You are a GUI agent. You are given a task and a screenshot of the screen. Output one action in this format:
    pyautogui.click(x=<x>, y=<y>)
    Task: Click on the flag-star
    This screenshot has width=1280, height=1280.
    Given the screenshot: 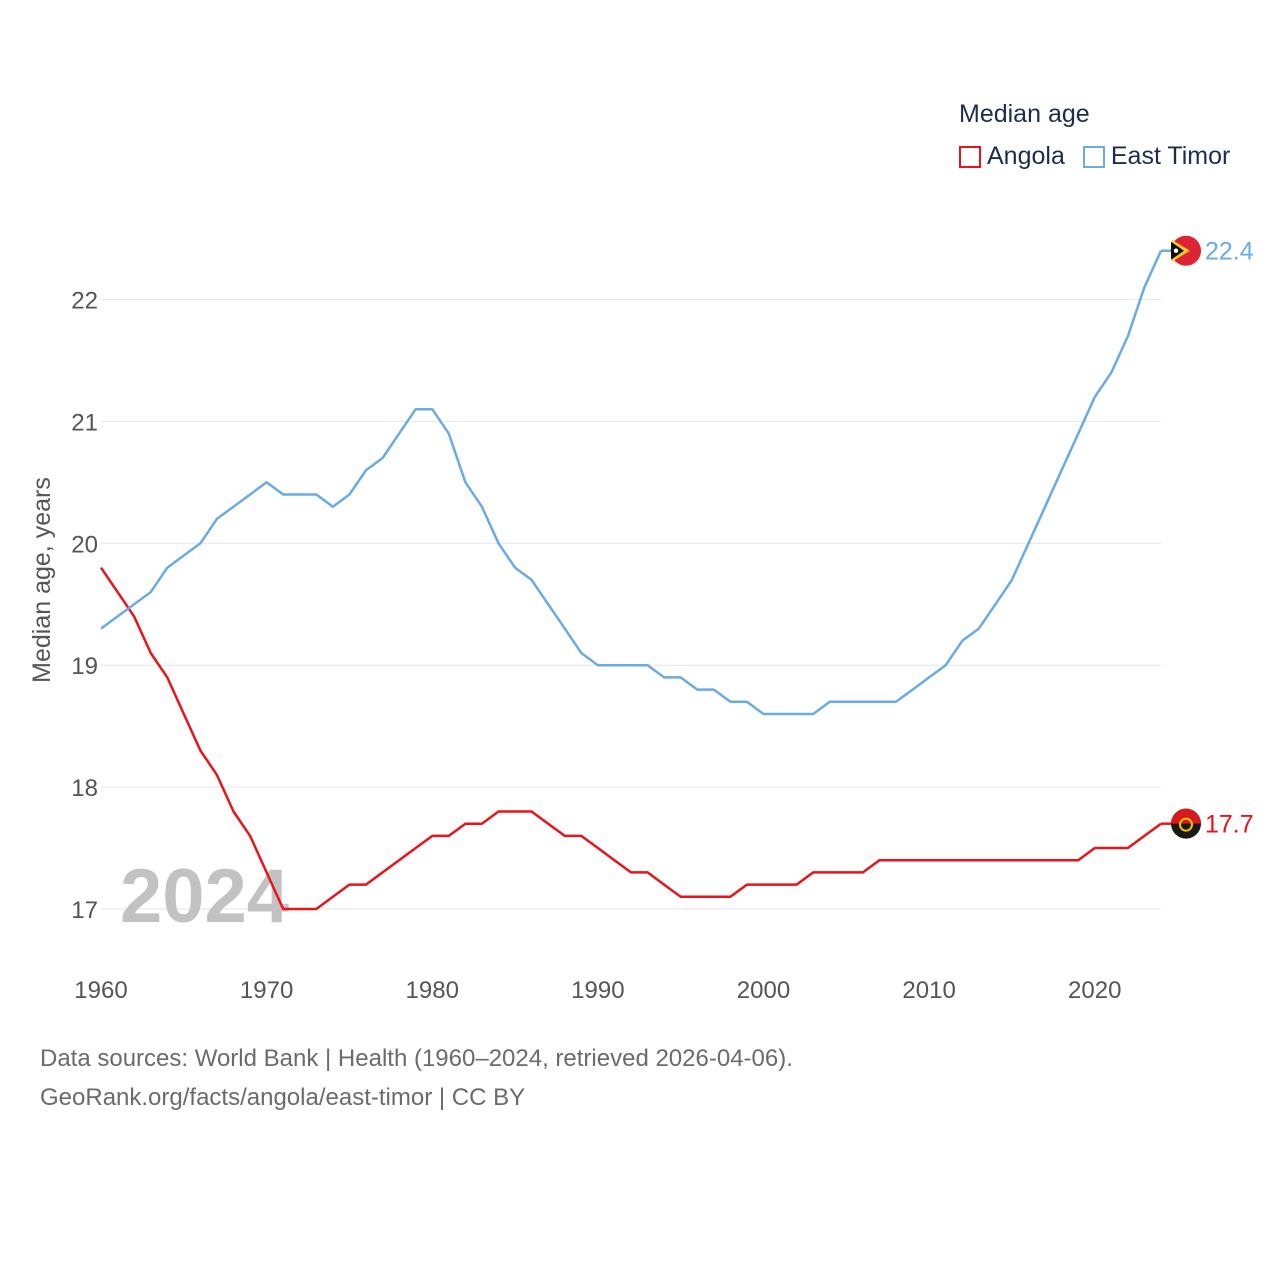 What is the action you would take?
    pyautogui.click(x=1176, y=250)
    